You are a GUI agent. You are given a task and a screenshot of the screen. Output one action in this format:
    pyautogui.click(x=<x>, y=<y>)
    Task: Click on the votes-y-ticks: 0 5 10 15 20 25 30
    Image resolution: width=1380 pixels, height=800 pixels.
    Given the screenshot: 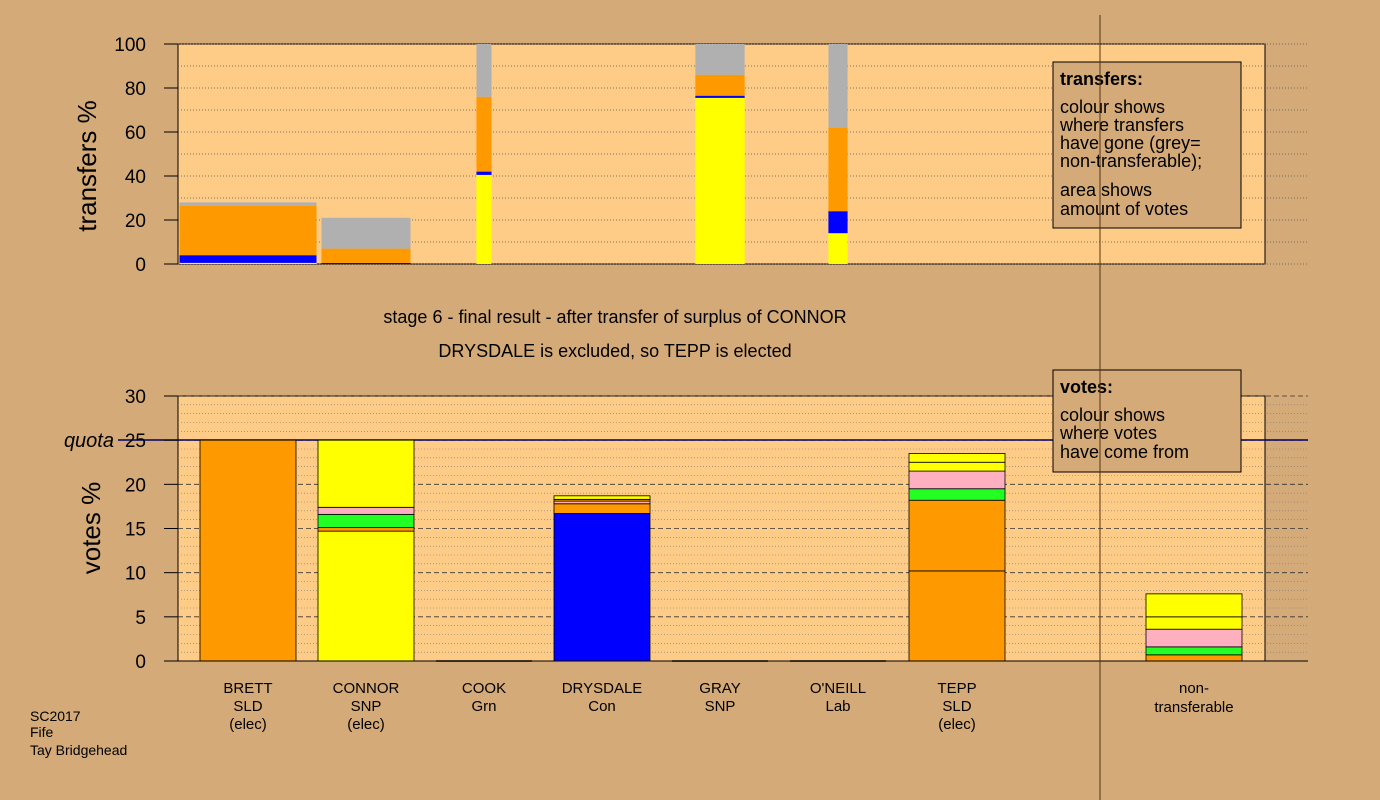 What is the action you would take?
    pyautogui.click(x=151, y=530)
    